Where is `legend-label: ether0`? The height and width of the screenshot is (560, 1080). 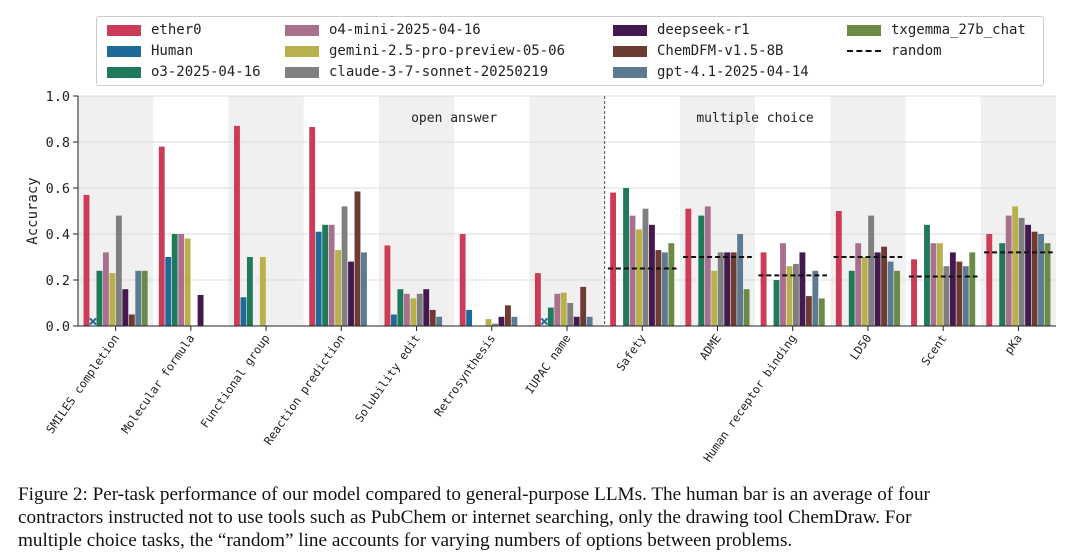 legend-label: ether0 is located at coordinates (176, 30).